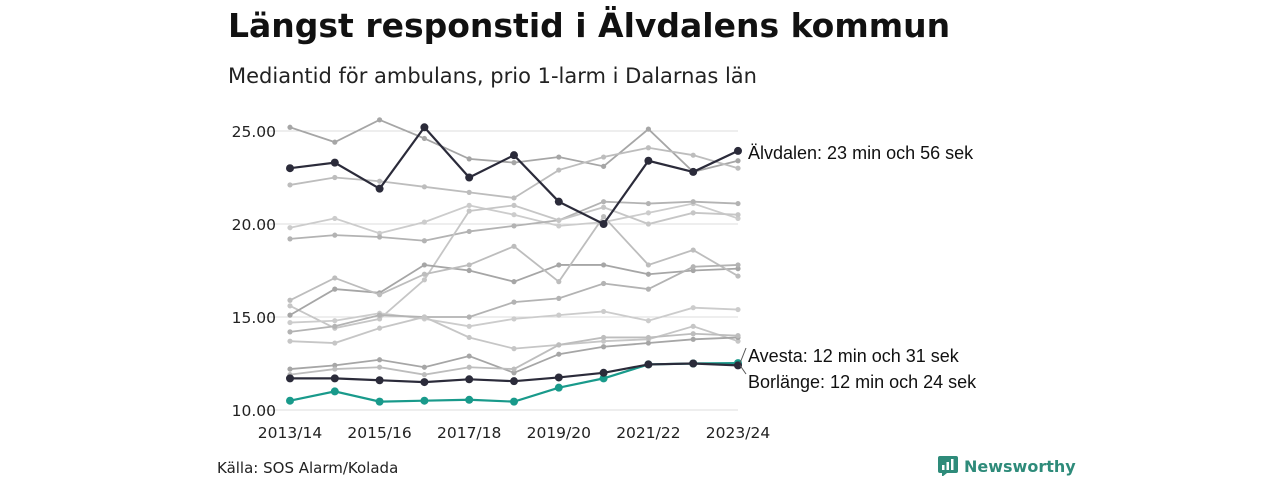  I want to click on source-note: Källa: SOS Alarm/Kolada, so click(308, 468).